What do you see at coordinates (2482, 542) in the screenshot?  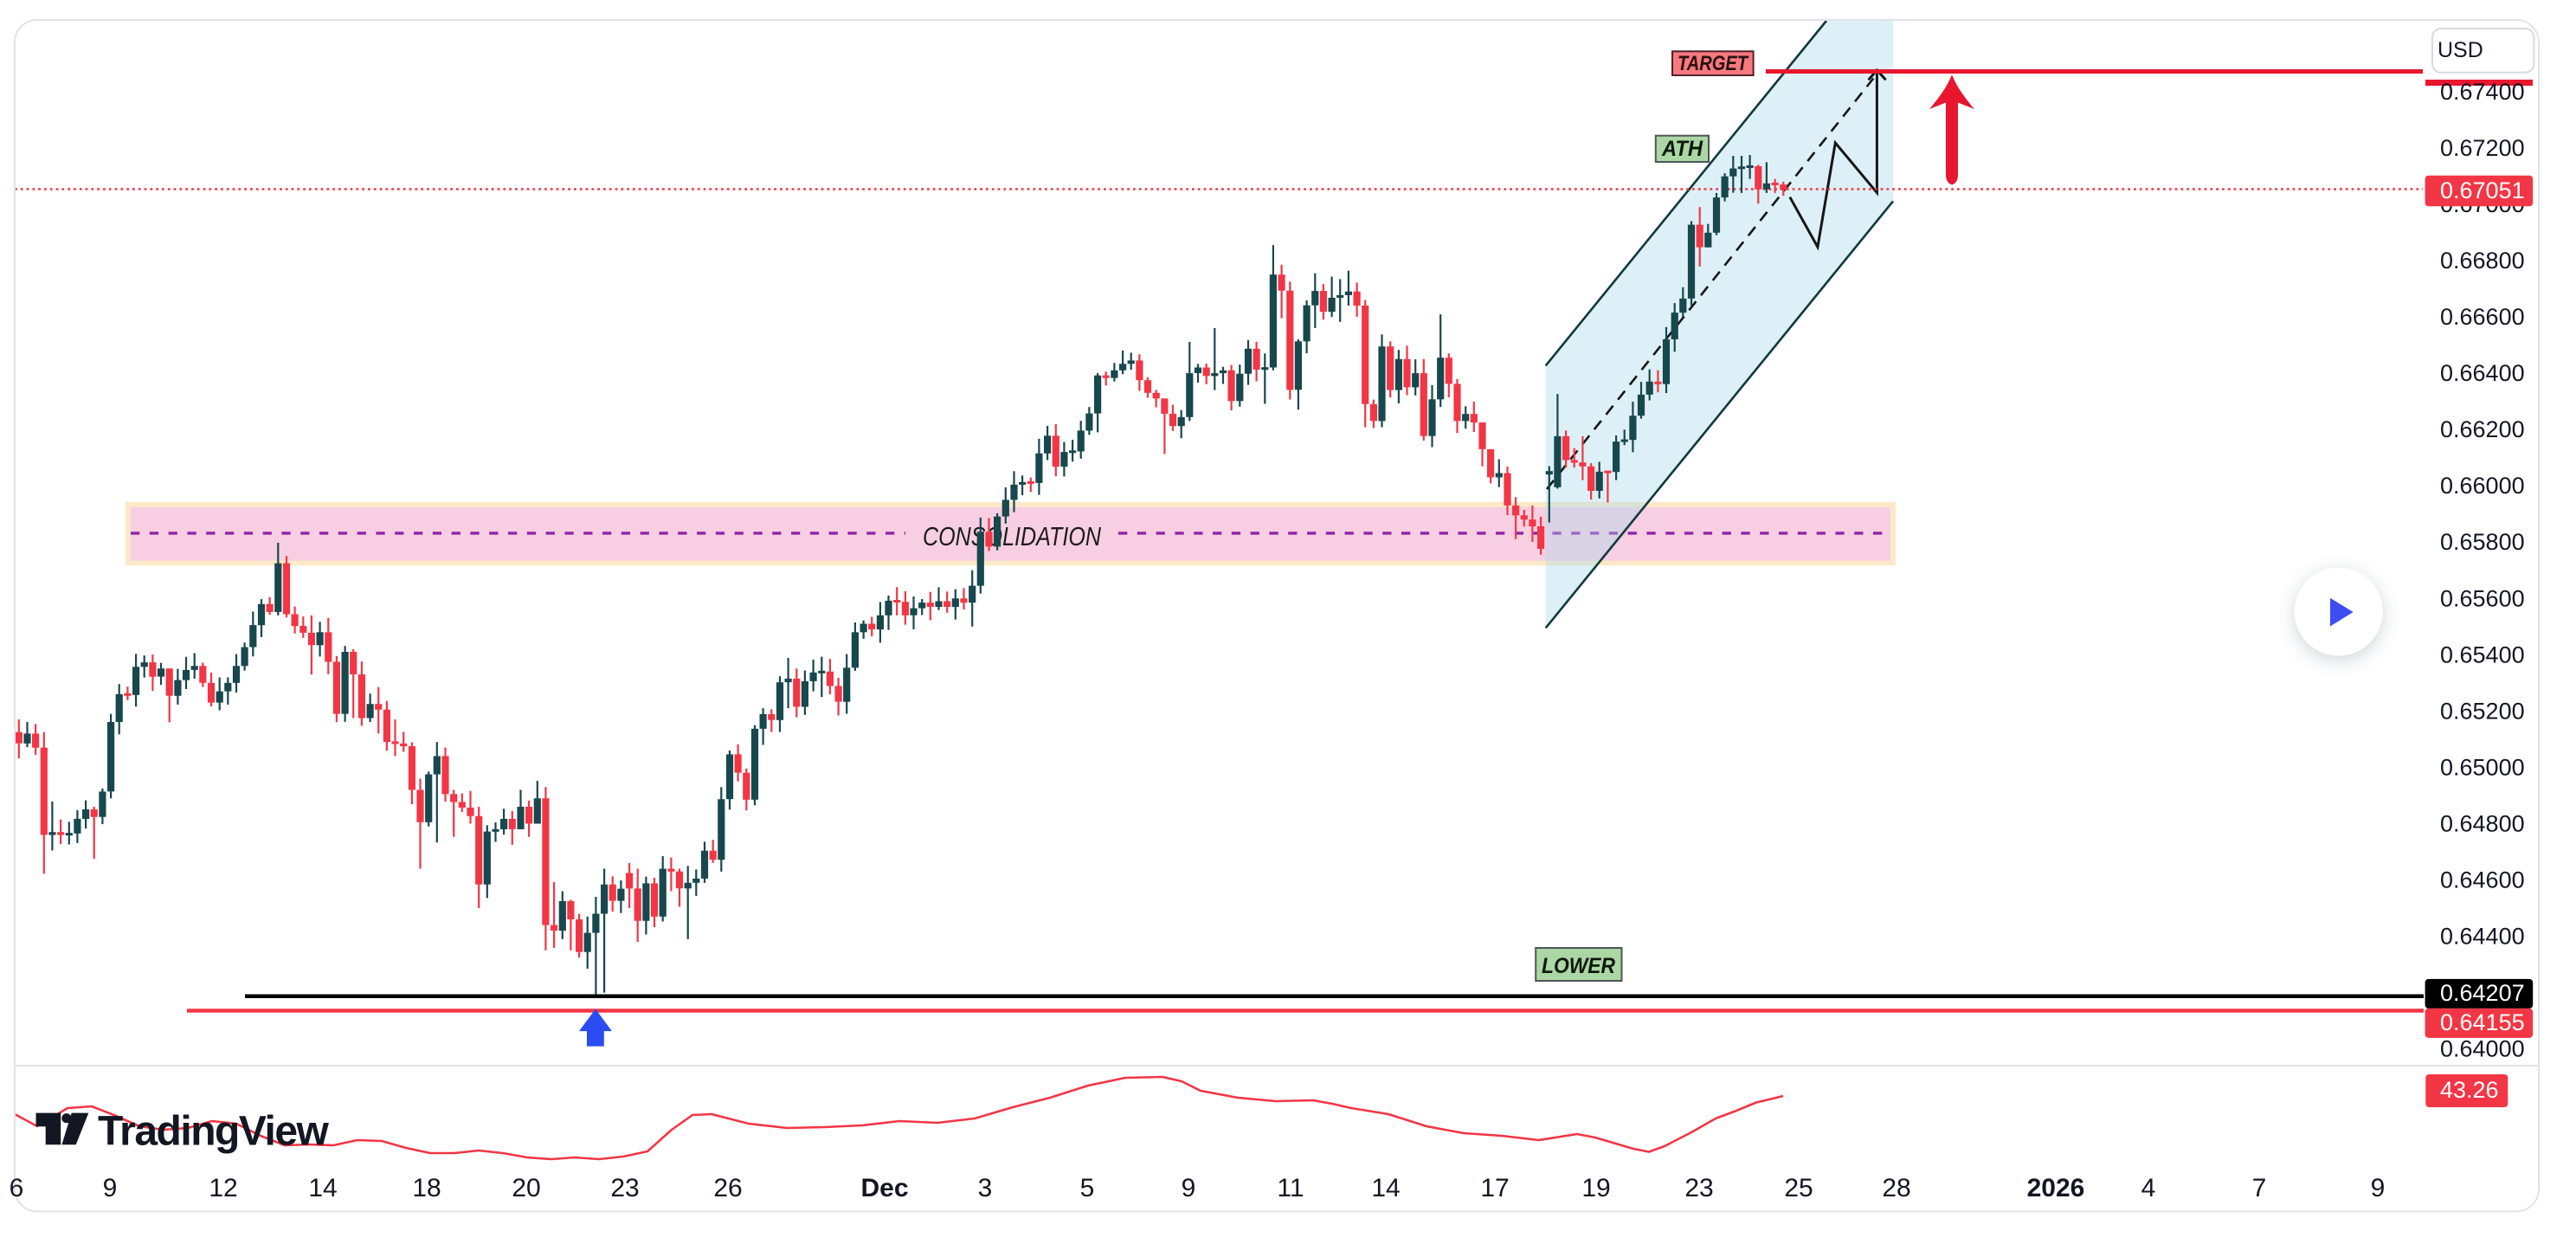 I see `svg-text: 0.65800` at bounding box center [2482, 542].